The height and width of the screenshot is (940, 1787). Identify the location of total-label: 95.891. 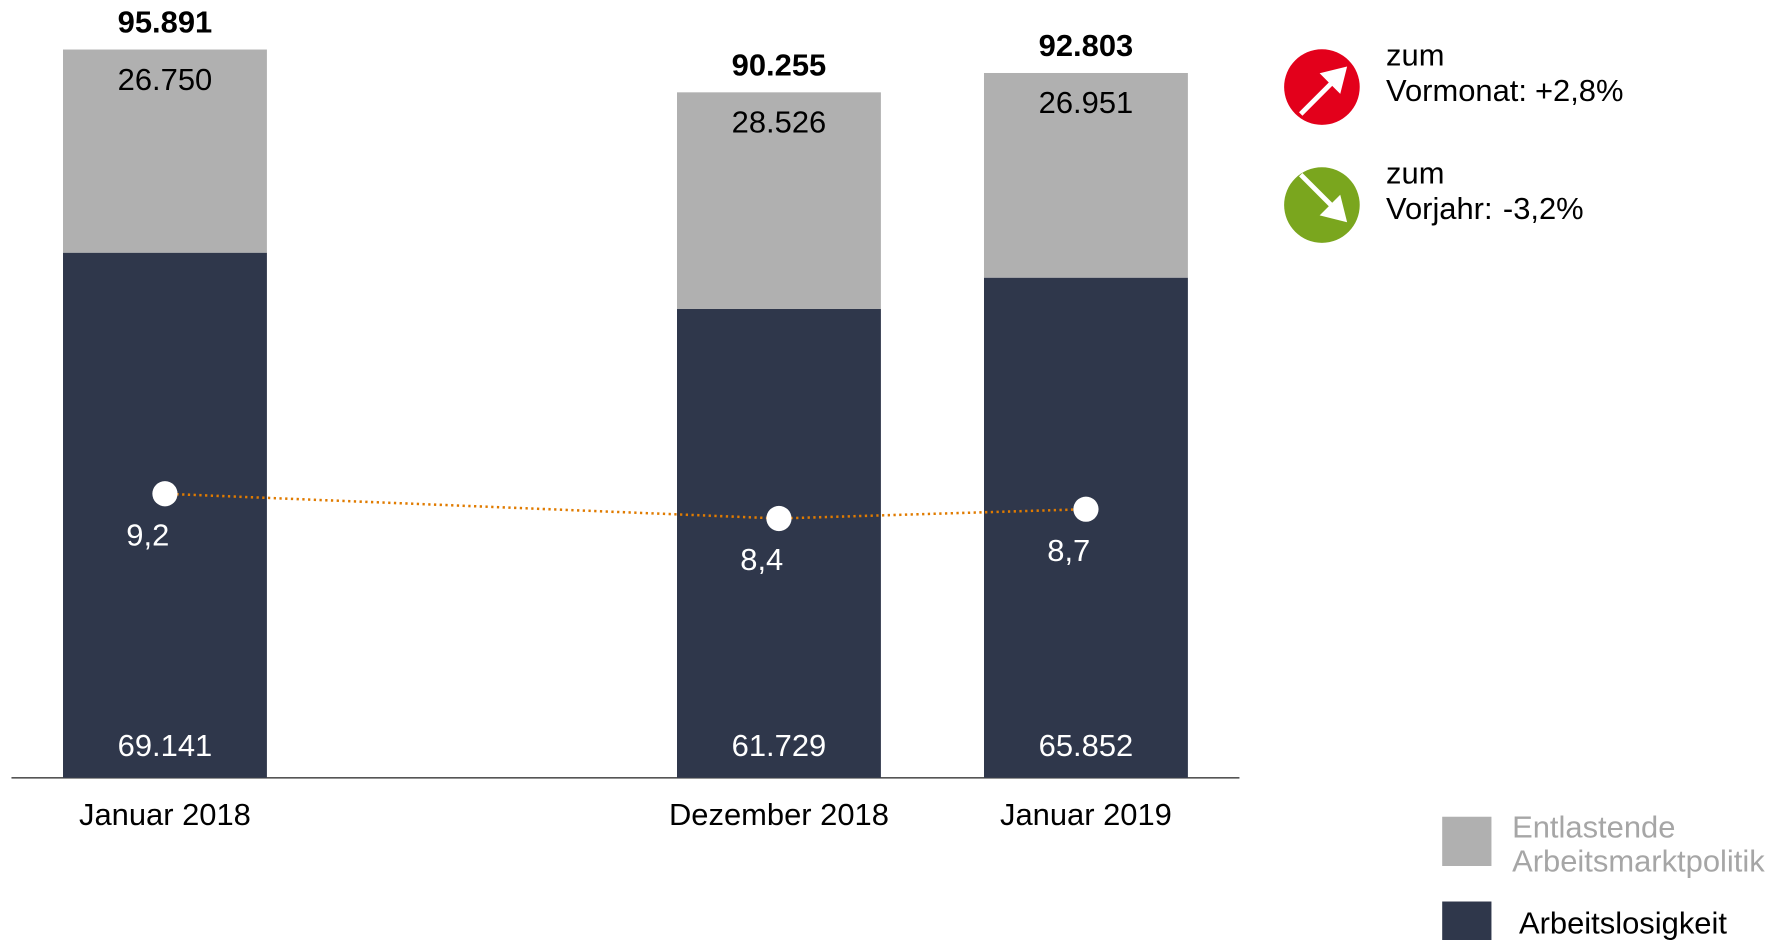
(165, 22).